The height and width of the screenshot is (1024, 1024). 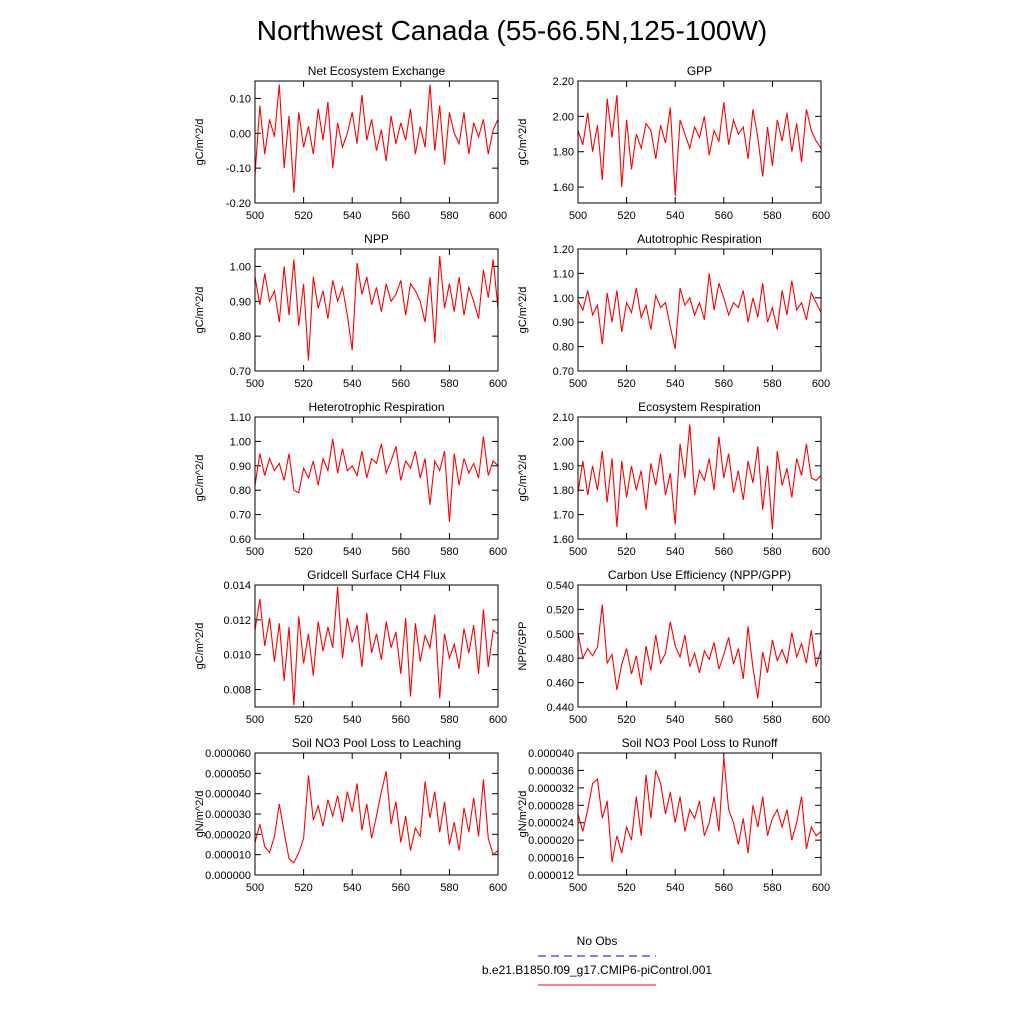 What do you see at coordinates (240, 337) in the screenshot?
I see `y-tick-label: 0.80` at bounding box center [240, 337].